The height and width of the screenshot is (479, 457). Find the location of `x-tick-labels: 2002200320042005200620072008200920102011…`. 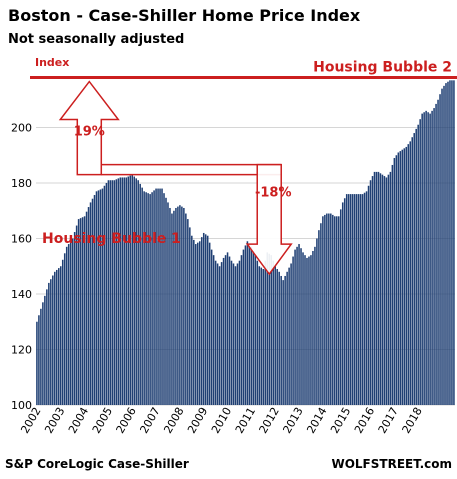

x-tick-labels: 2002200320042005200620072008200920102011… is located at coordinates (221, 420).